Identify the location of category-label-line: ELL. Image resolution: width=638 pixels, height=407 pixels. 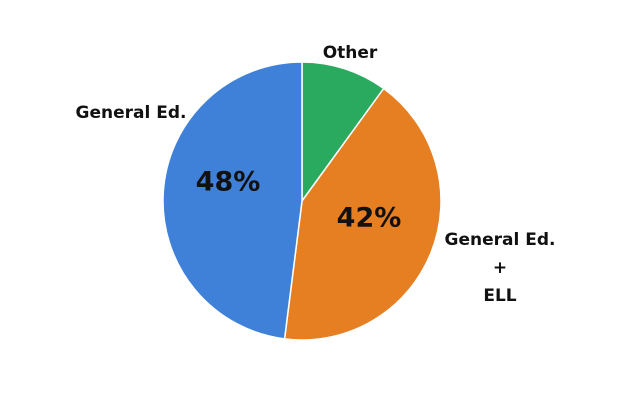
(499, 296).